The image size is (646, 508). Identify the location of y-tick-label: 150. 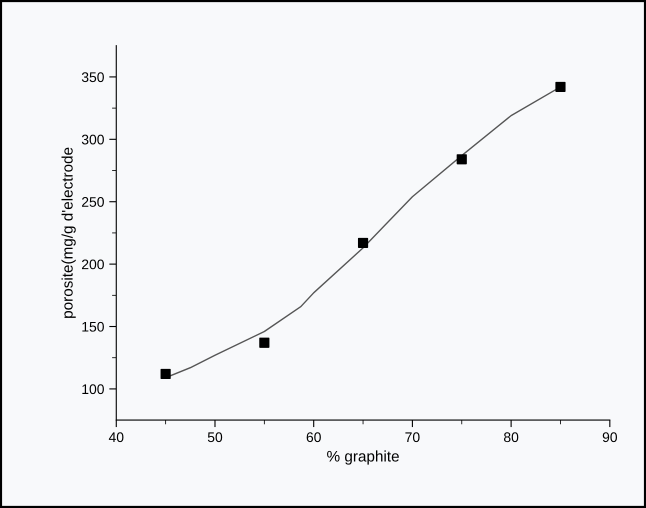
(93, 327).